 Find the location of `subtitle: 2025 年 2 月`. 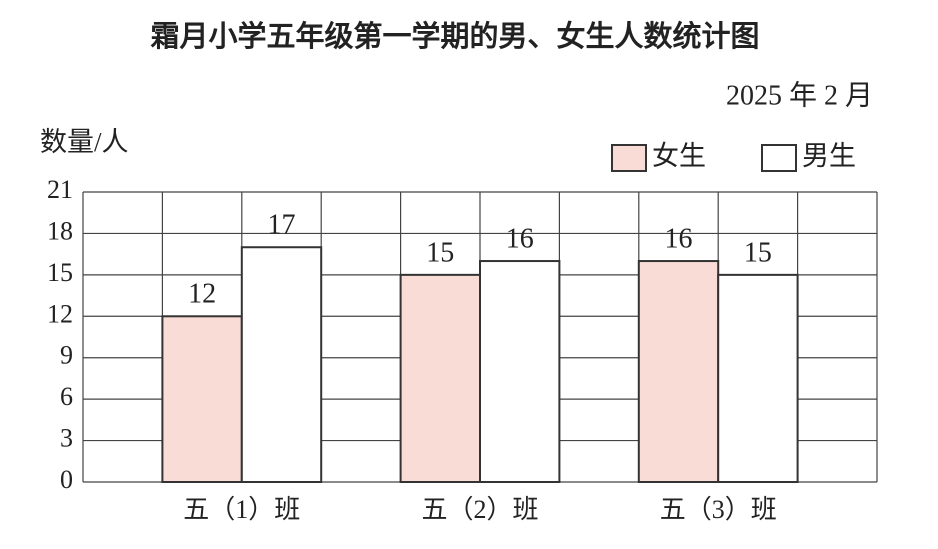

subtitle: 2025 年 2 月 is located at coordinates (799, 95).